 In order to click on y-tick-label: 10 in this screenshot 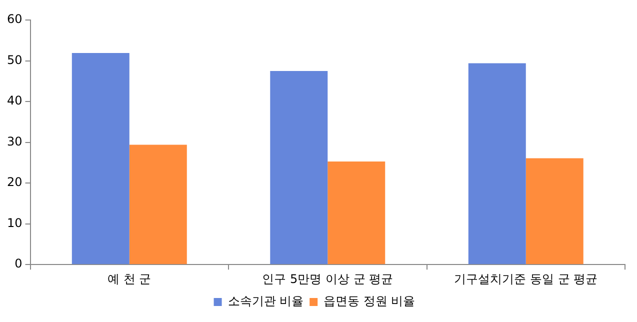, I will do `click(14, 223)`.